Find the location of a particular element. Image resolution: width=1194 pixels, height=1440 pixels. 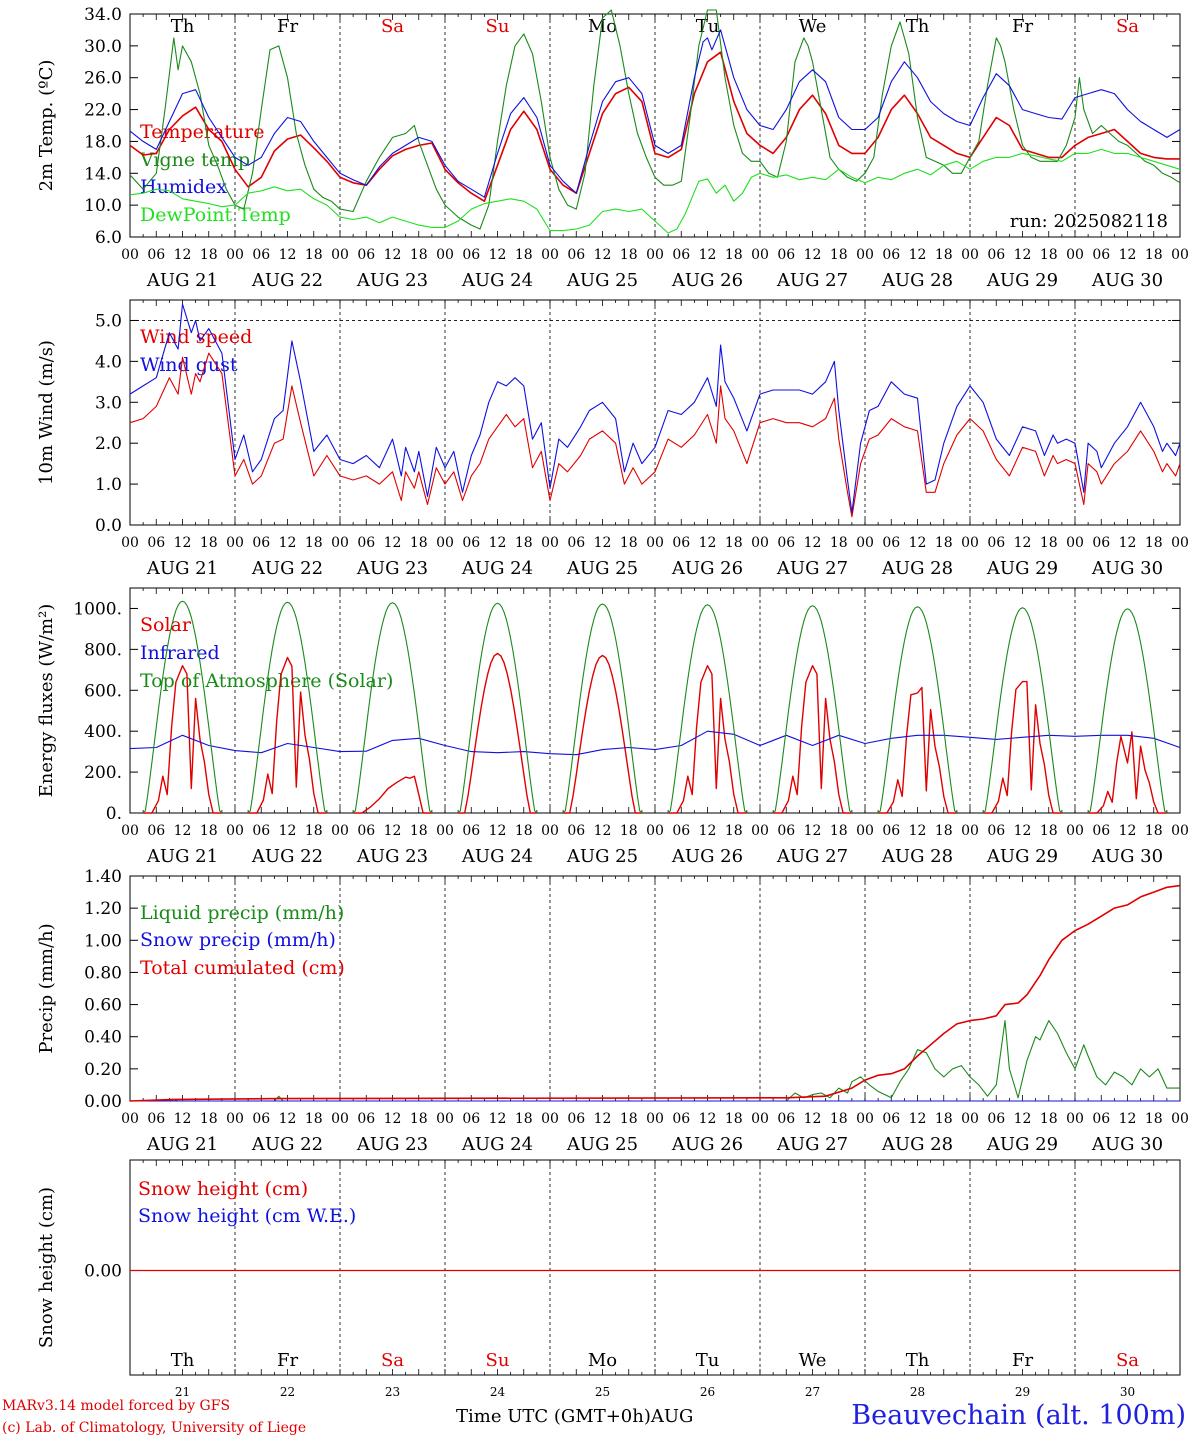

precip-series-line is located at coordinates (655, 993).